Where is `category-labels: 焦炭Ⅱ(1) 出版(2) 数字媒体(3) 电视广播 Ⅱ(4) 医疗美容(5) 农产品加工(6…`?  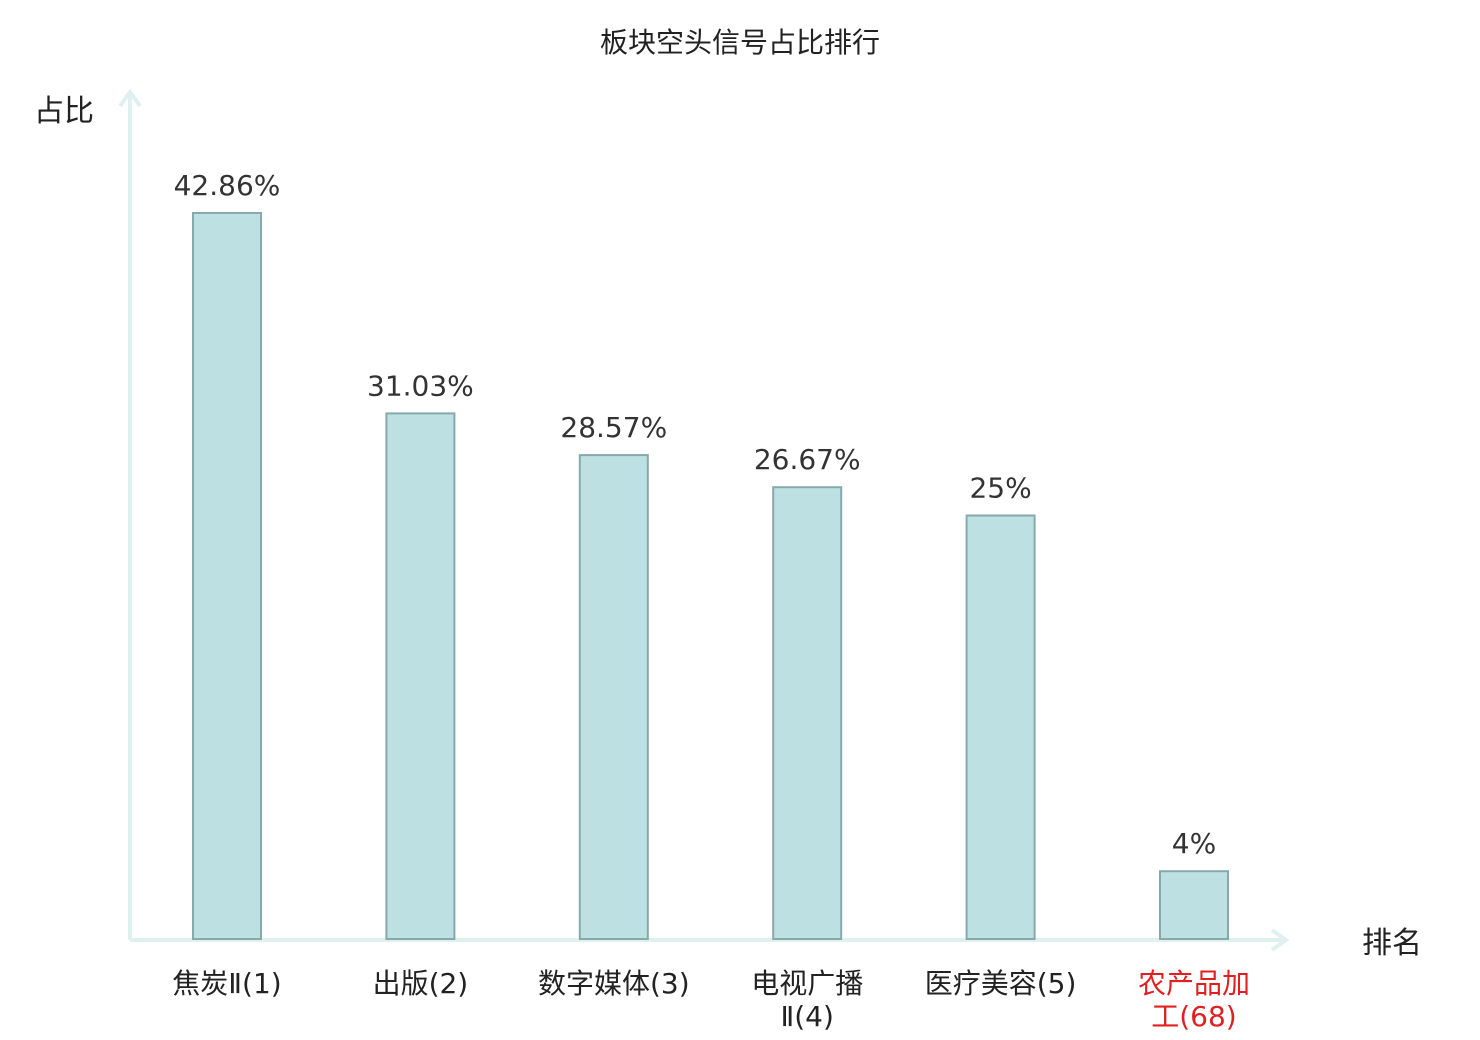
category-labels: 焦炭Ⅱ(1) 出版(2) 数字媒体(3) 电视广播 Ⅱ(4) 医疗美容(5) 农产品加工(6… is located at coordinates (711, 1000).